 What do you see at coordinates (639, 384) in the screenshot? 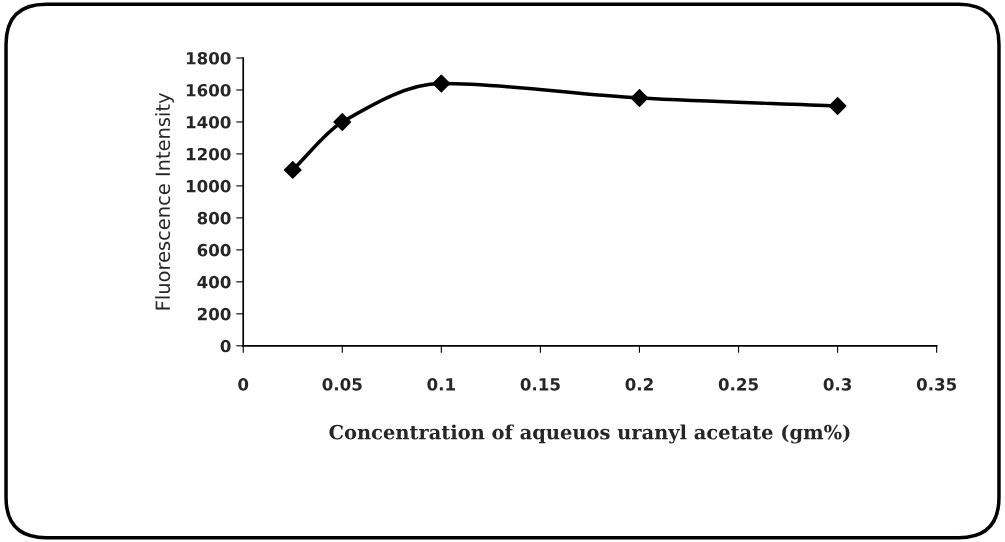
I see `x-tick-label: 0.2` at bounding box center [639, 384].